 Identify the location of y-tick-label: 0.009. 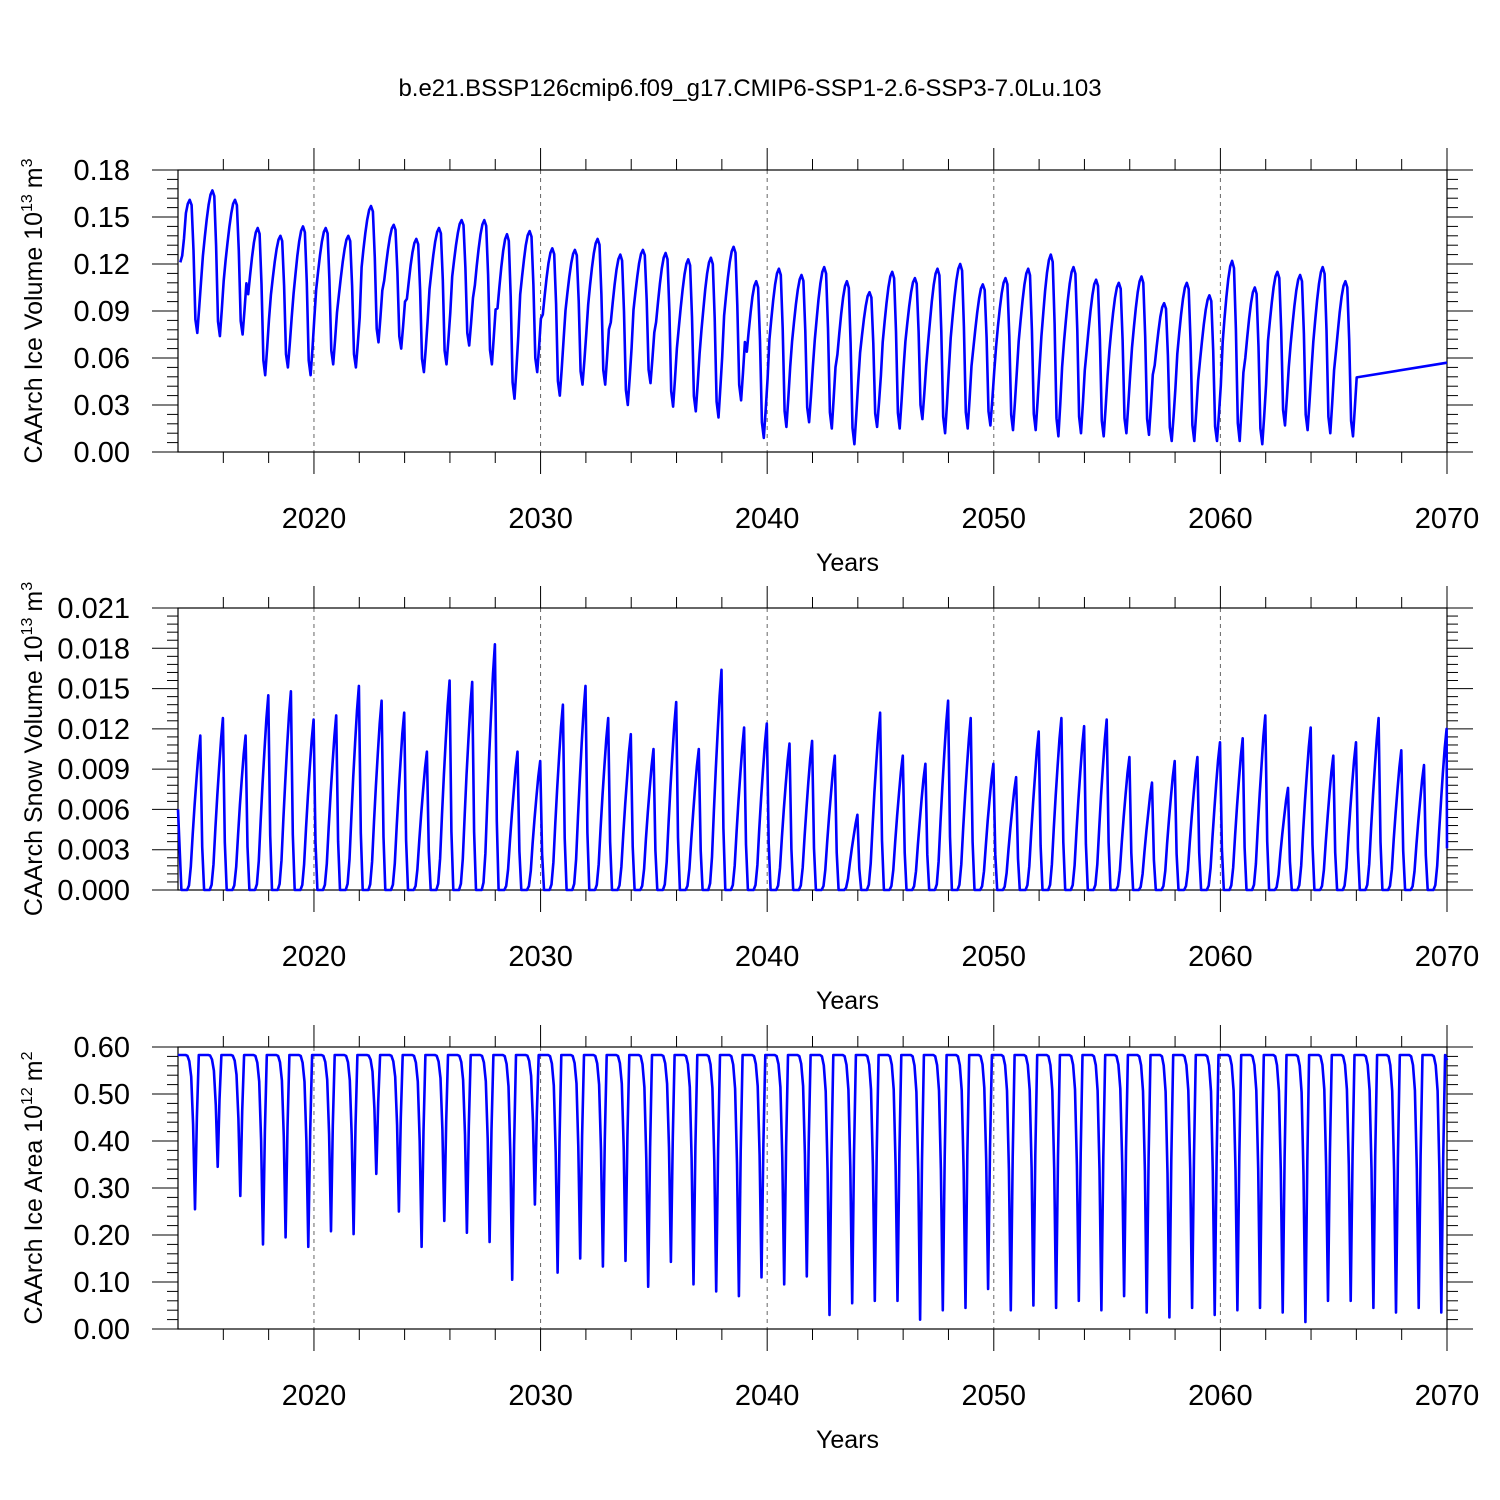
(93, 770).